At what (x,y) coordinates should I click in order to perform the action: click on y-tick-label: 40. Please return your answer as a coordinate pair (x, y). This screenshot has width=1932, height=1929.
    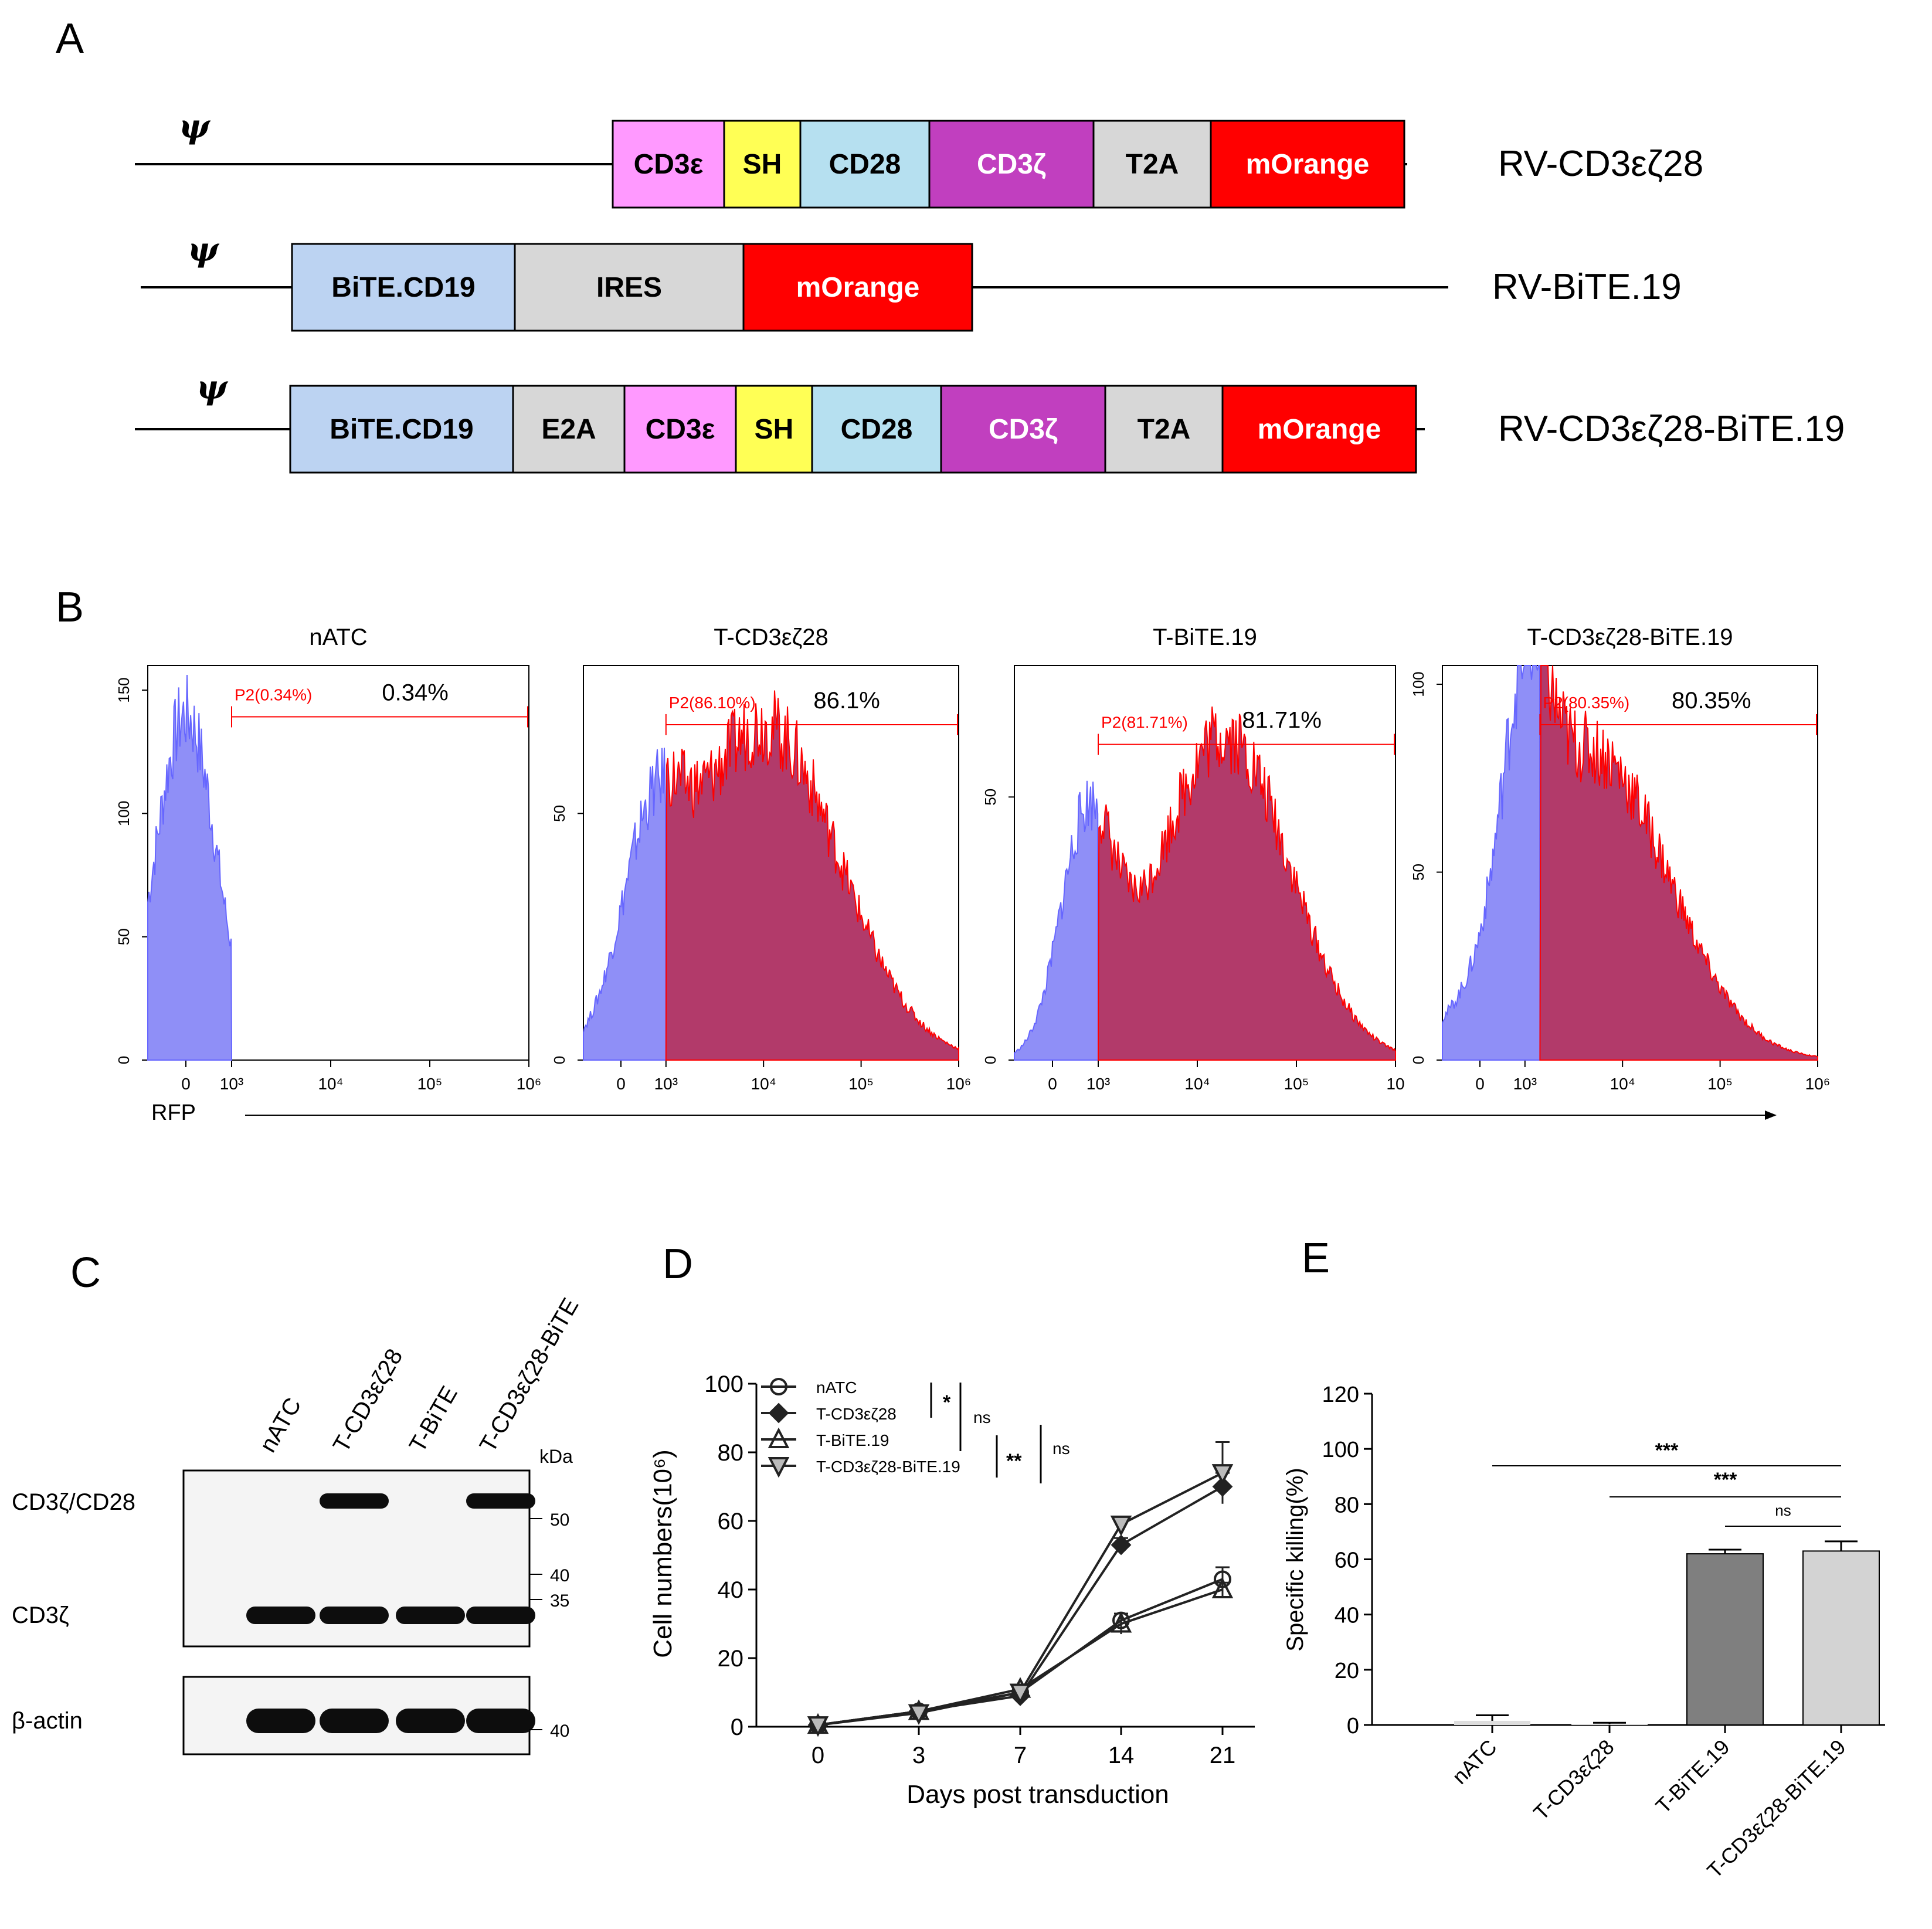
    Looking at the image, I should click on (731, 1590).